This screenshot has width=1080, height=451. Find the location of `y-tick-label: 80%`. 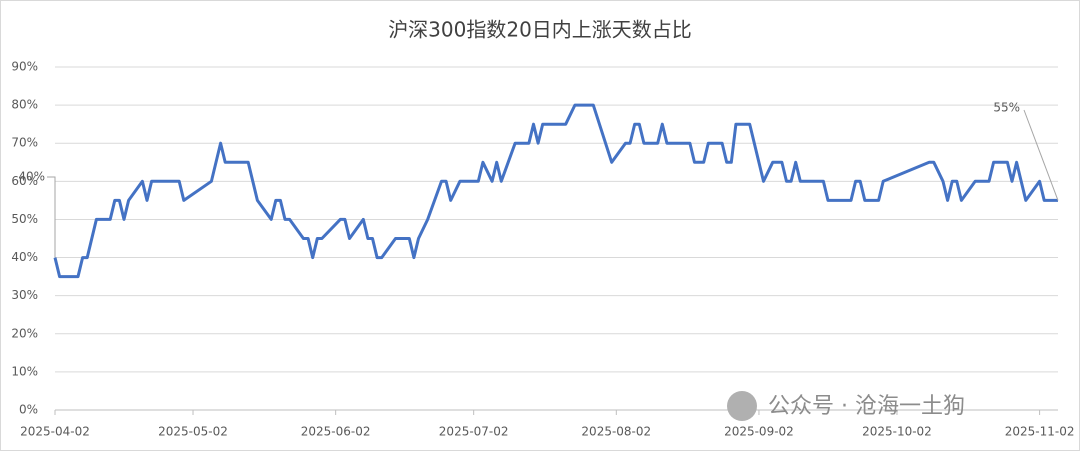

y-tick-label: 80% is located at coordinates (24, 105).